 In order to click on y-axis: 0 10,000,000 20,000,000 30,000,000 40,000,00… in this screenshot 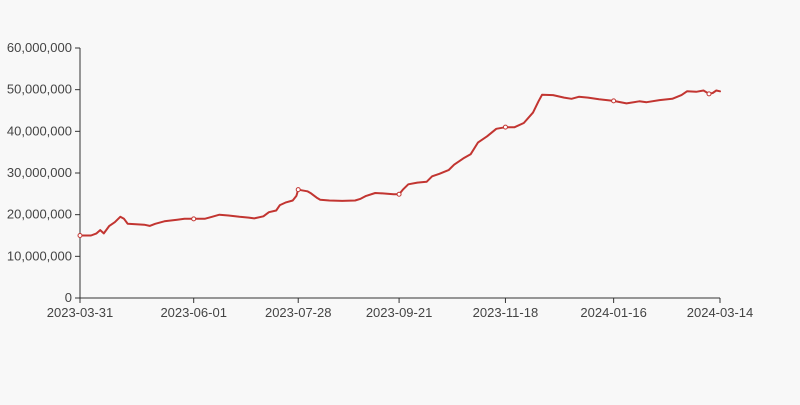, I will do `click(44, 172)`.